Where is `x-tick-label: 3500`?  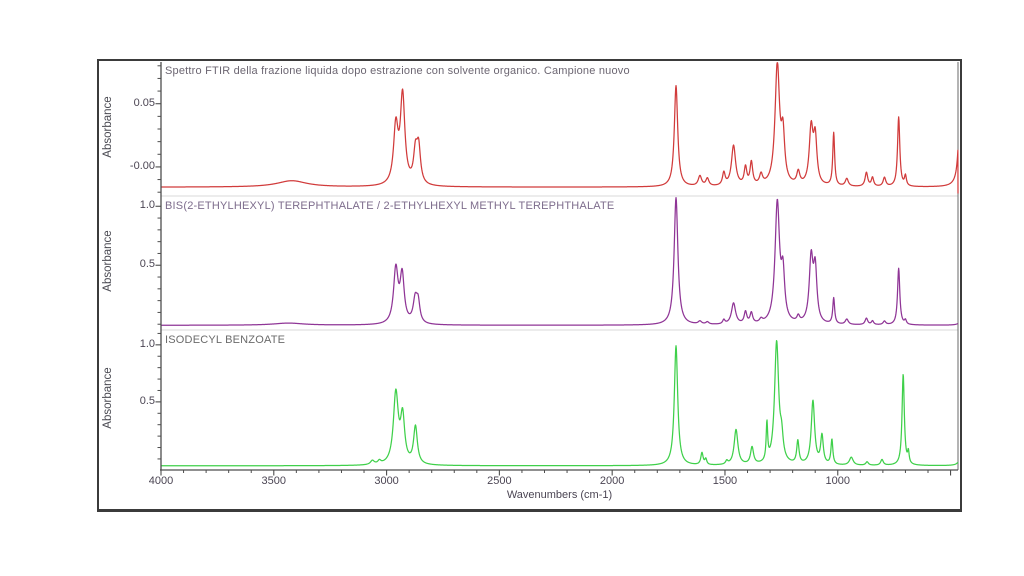
x-tick-label: 3500 is located at coordinates (274, 481).